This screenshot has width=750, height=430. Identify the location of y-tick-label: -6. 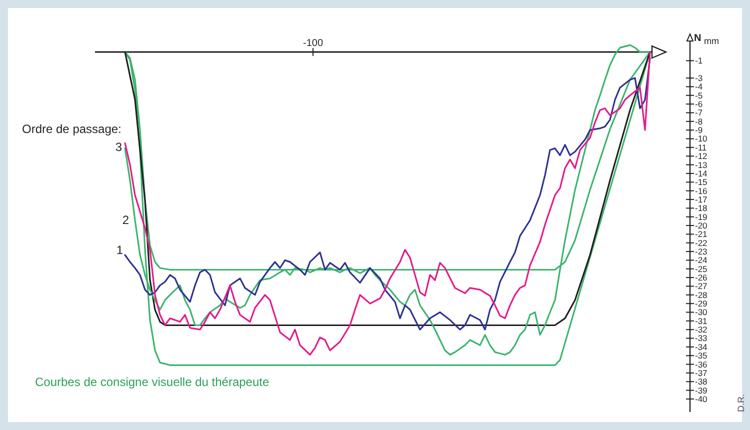
(699, 104).